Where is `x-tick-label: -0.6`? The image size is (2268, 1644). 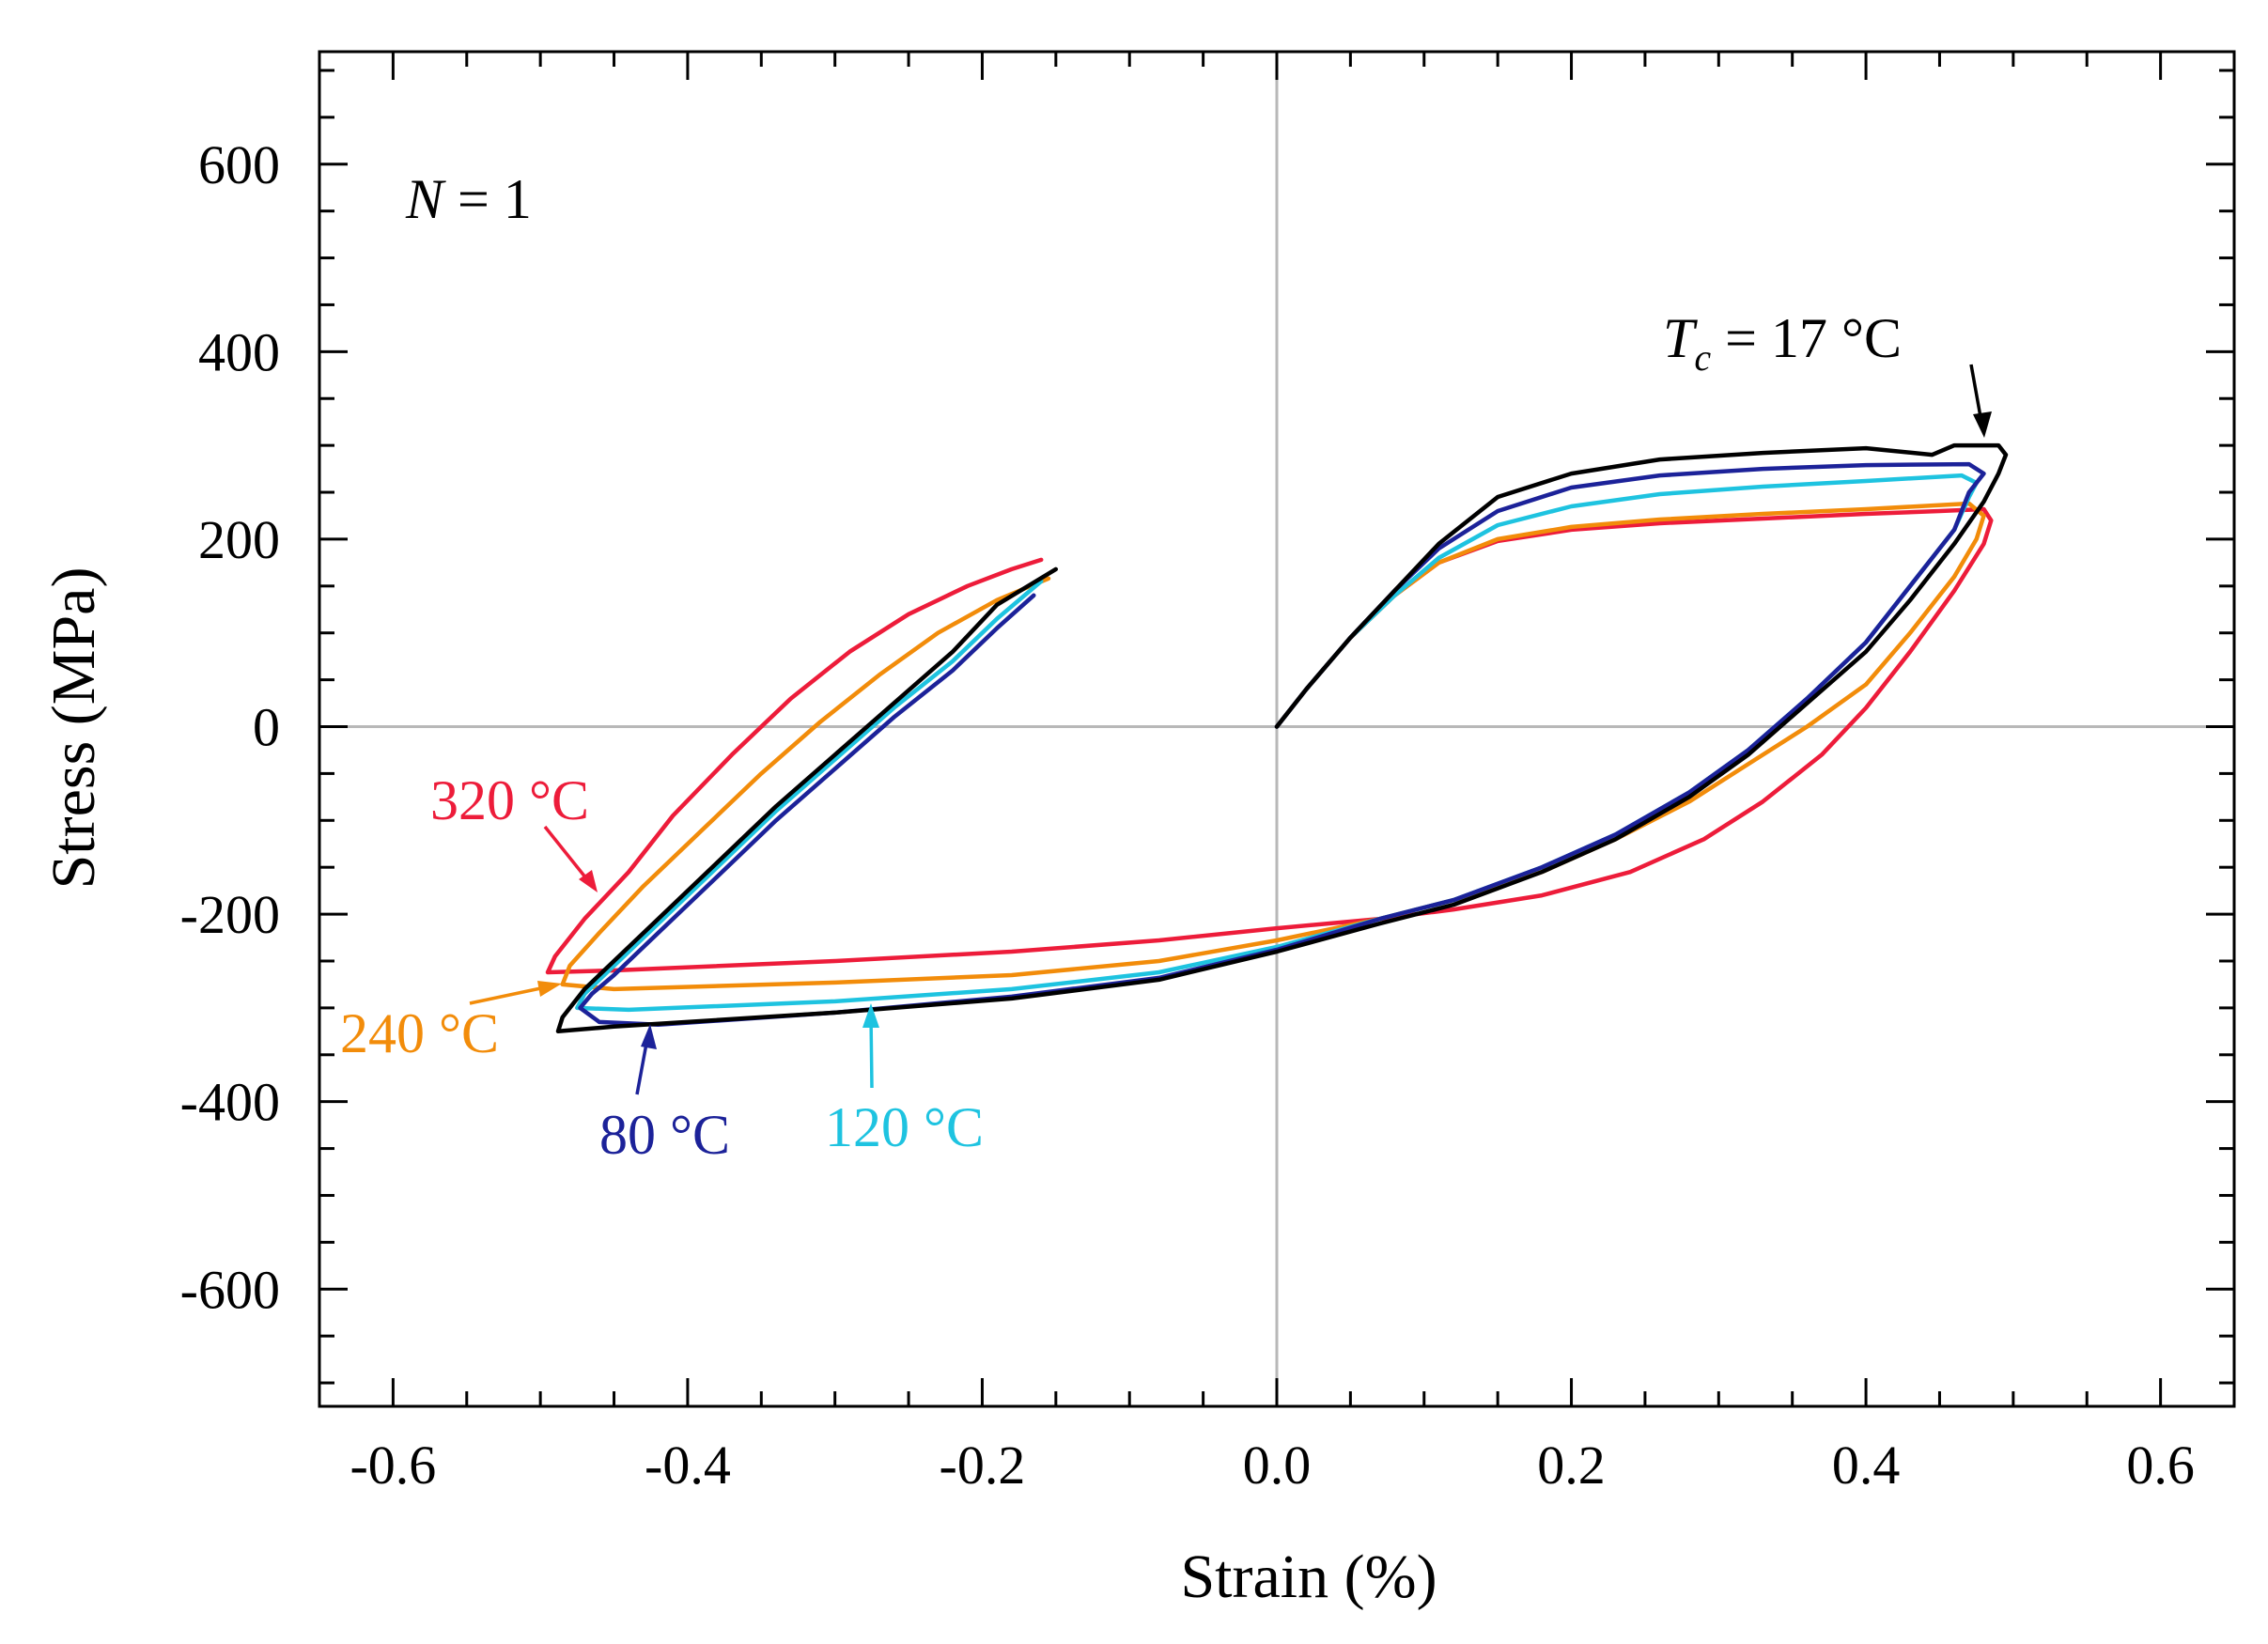
x-tick-label: -0.6 is located at coordinates (393, 1465).